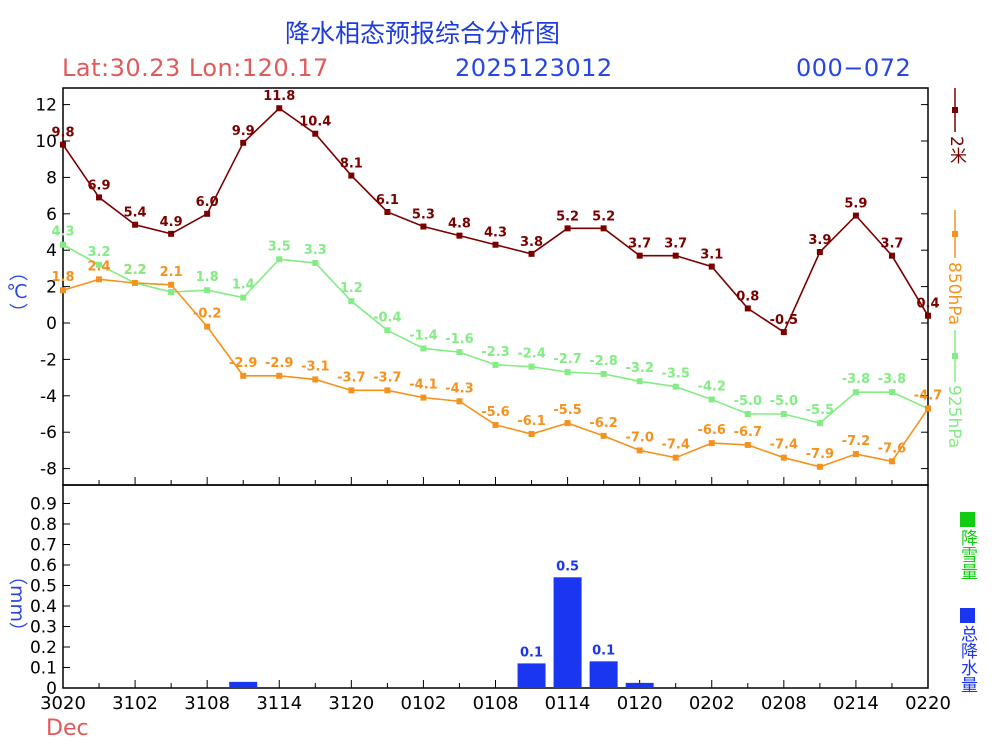 This screenshot has width=1000, height=750. Describe the element at coordinates (956, 150) in the screenshot. I see `legend-2m: 2米` at that location.